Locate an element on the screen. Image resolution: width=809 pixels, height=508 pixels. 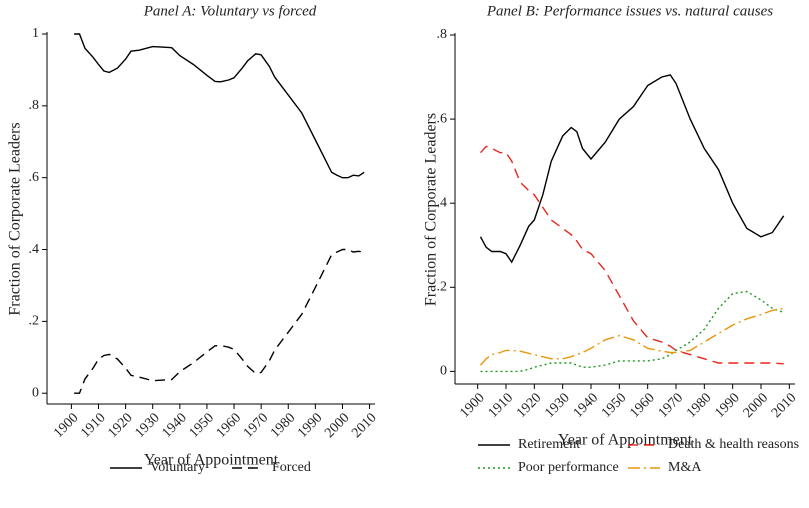
legend-label: Retirement is located at coordinates (549, 444).